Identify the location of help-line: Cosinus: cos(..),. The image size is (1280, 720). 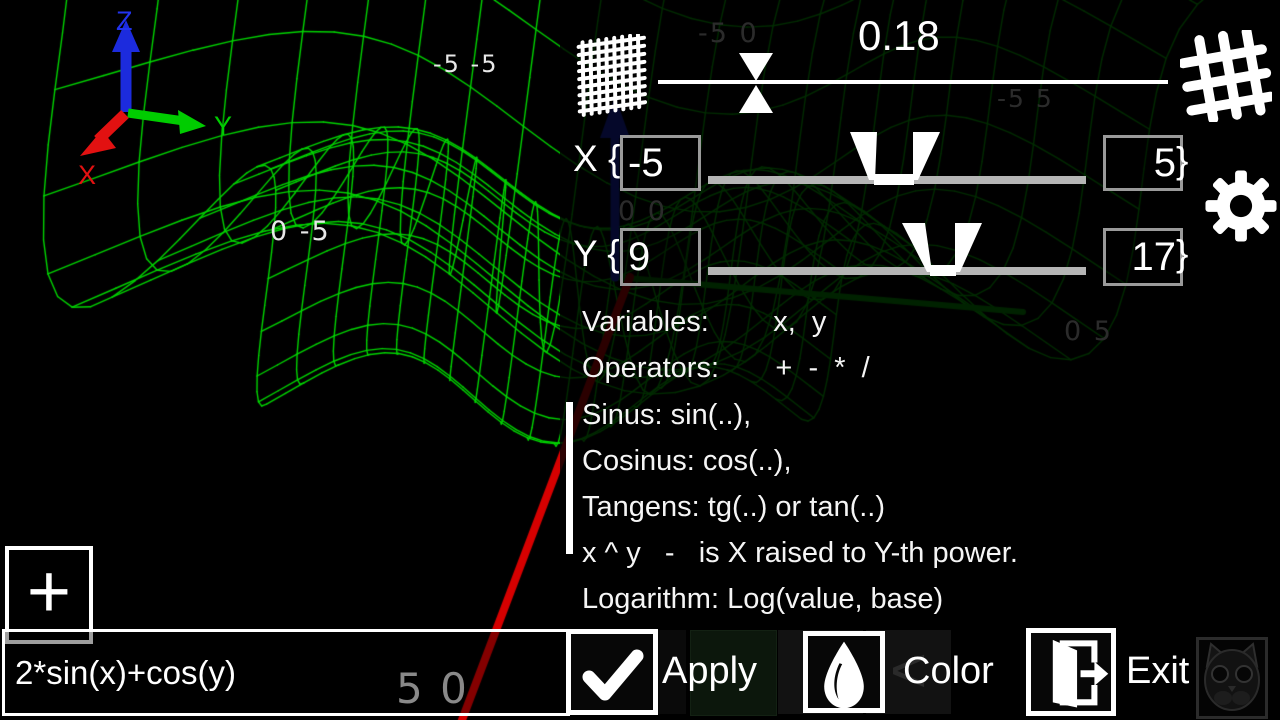
(687, 461).